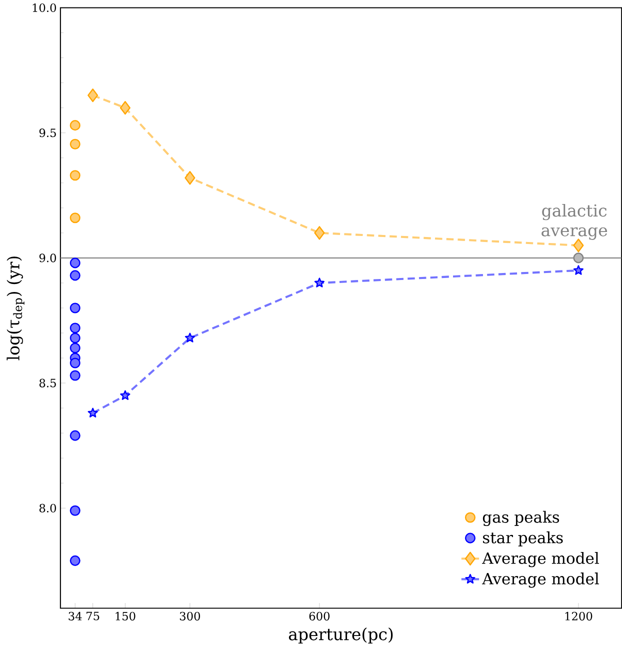 The image size is (622, 647). I want to click on legend-label: gas peaks, so click(521, 518).